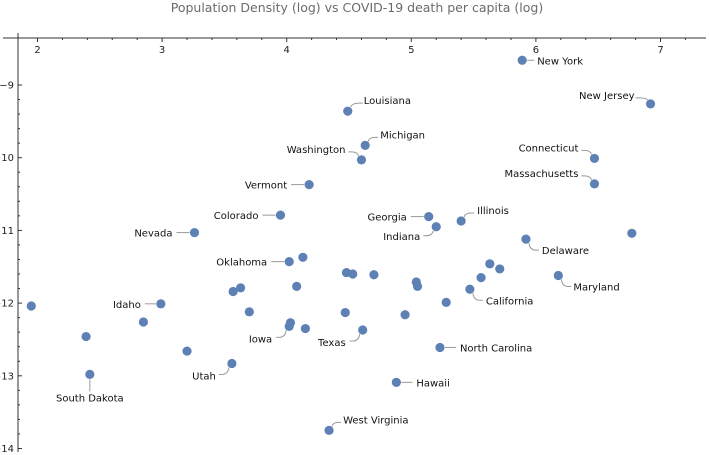  Describe the element at coordinates (162, 50) in the screenshot. I see `x-tick-label: 3` at that location.